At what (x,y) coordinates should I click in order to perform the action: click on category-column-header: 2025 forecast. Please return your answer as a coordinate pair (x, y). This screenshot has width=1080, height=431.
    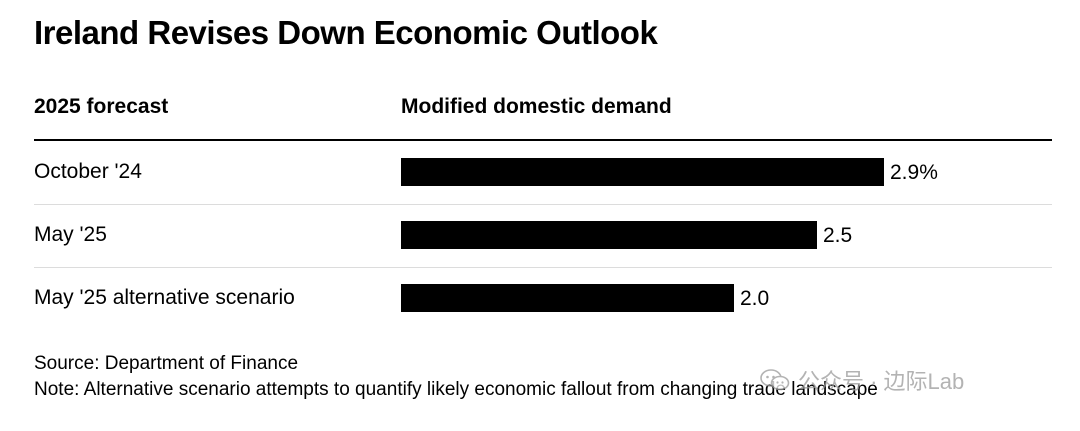
    Looking at the image, I should click on (101, 106).